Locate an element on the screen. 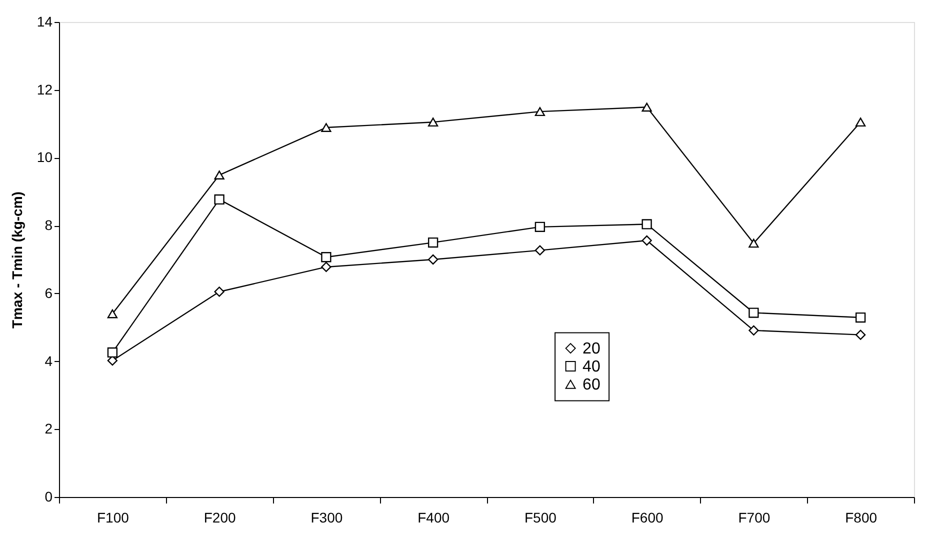 This screenshot has width=935, height=535. x-tick-label: F100 is located at coordinates (113, 518).